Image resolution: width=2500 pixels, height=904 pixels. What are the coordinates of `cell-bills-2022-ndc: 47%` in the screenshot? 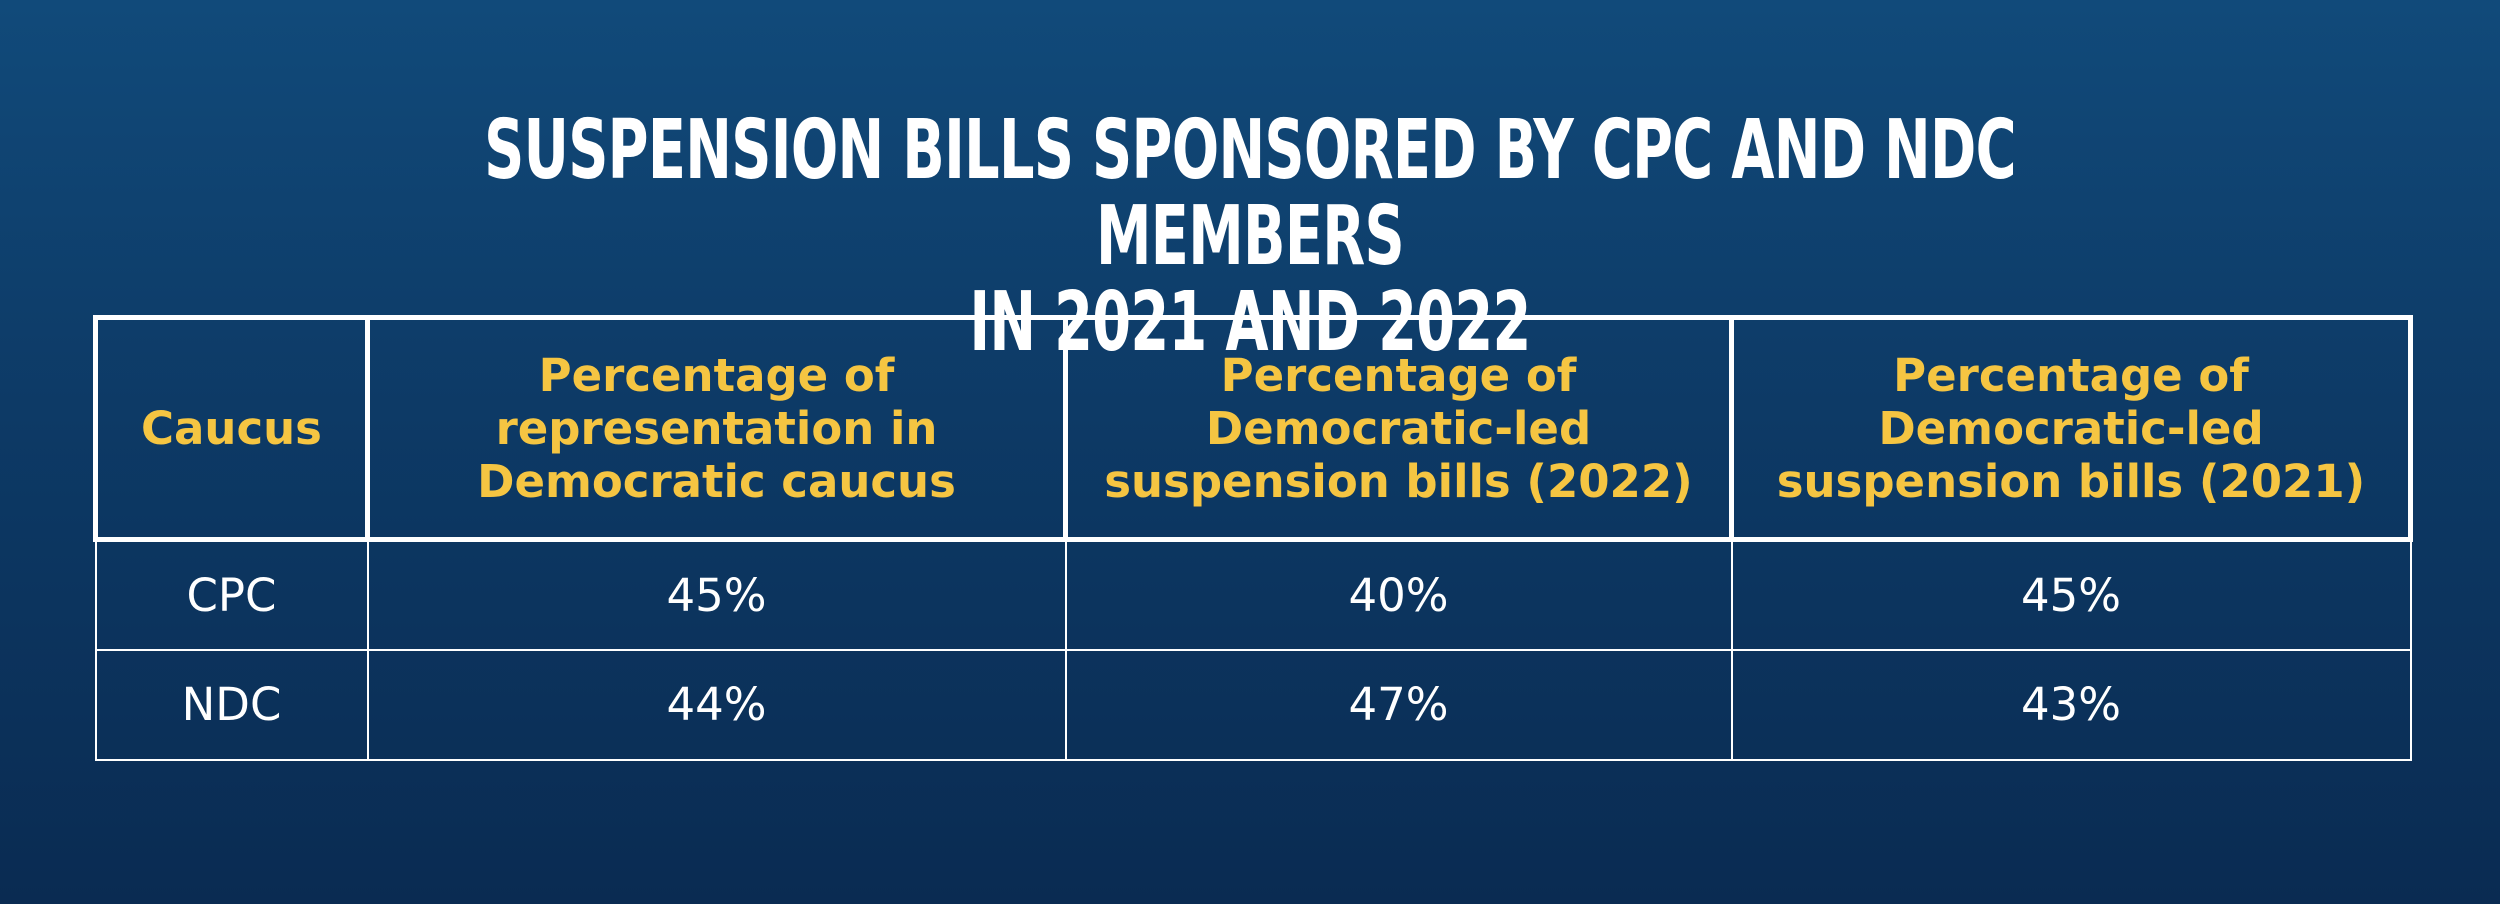 It's located at (1398, 704).